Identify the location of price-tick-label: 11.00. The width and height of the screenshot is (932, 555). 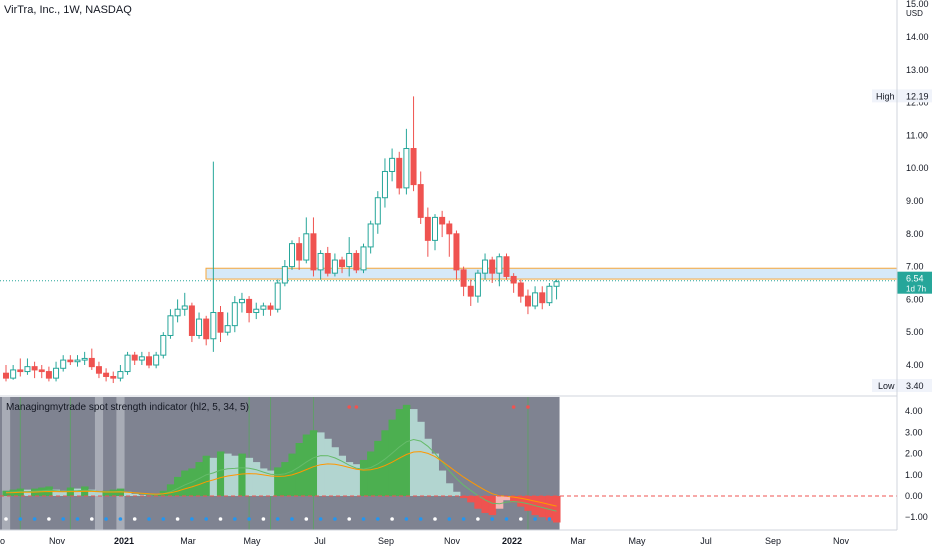
(917, 135).